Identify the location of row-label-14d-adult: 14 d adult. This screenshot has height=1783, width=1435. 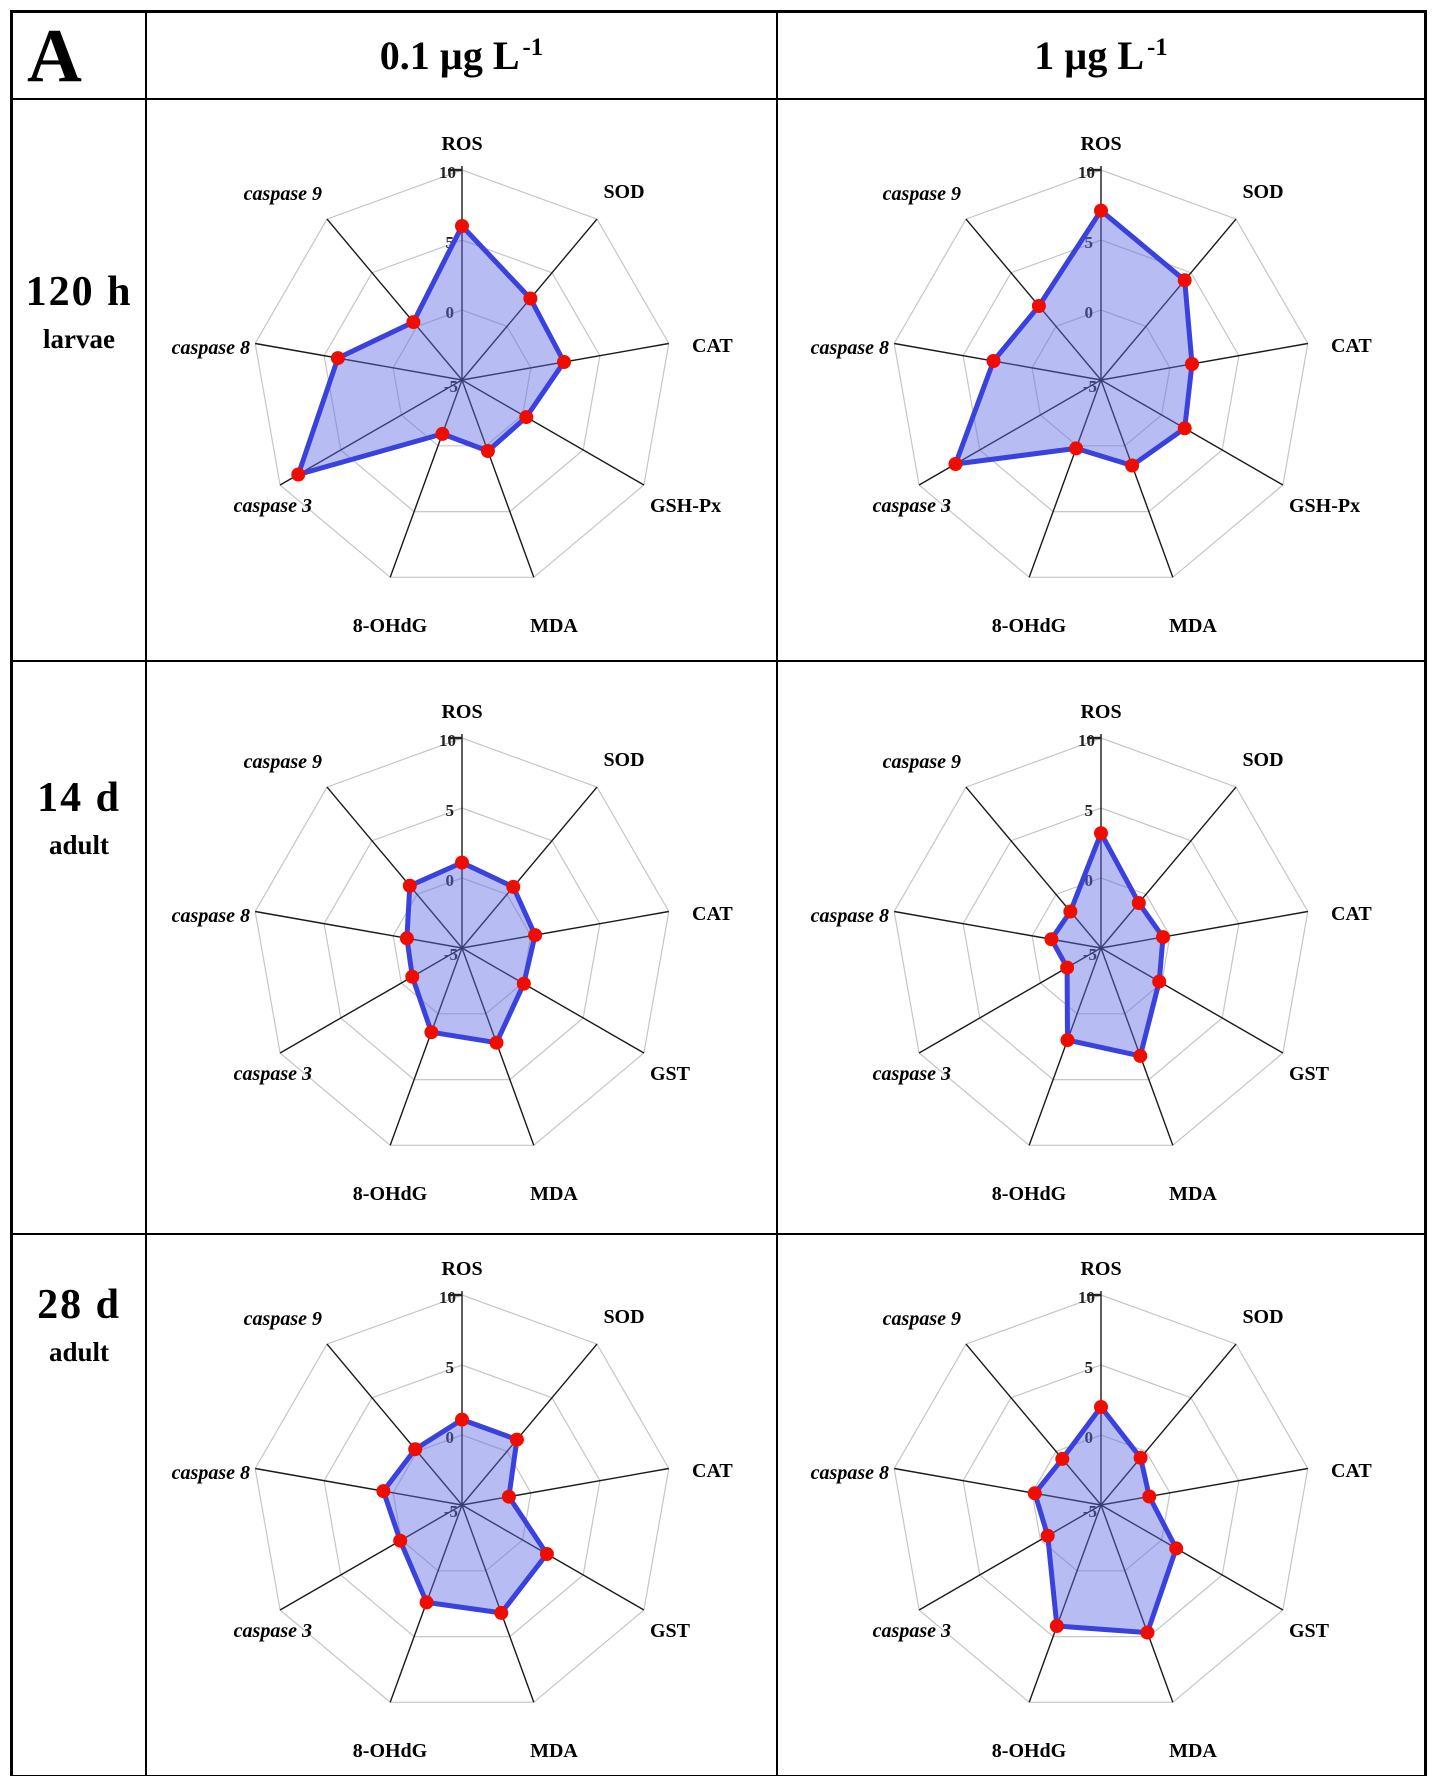
(79, 947).